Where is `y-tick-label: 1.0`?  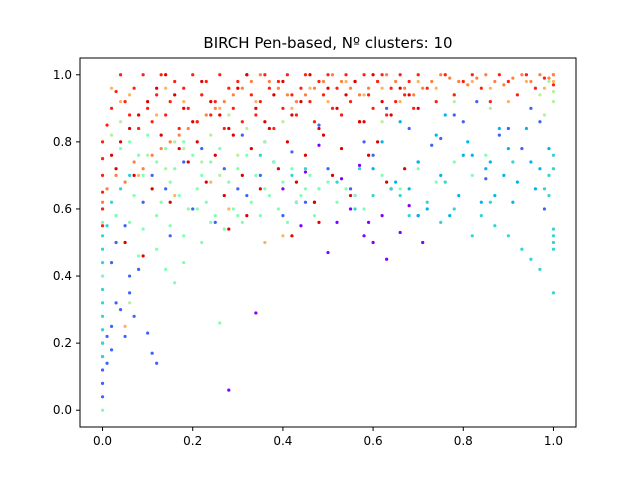 y-tick-label: 1.0 is located at coordinates (62, 75).